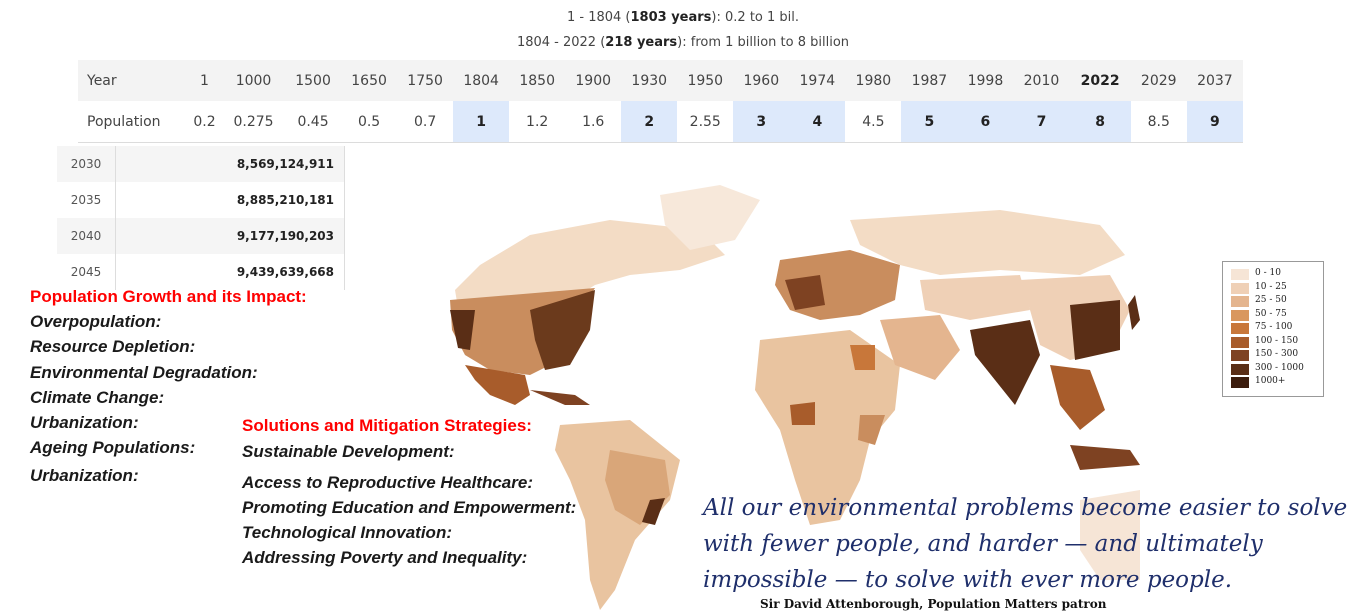 This screenshot has height=615, width=1366. What do you see at coordinates (387, 482) in the screenshot?
I see `solutions-item: Access to Reproductive Healthcare:` at bounding box center [387, 482].